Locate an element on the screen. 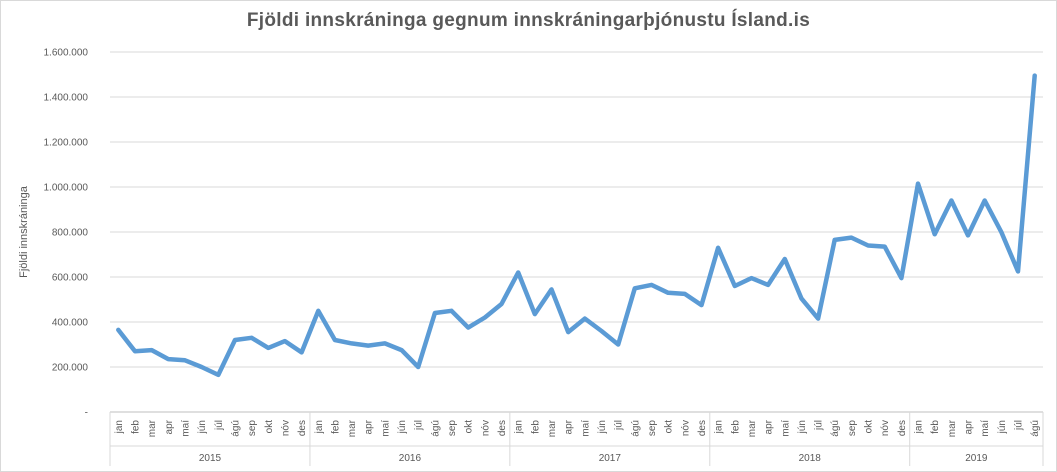 This screenshot has height=472, width=1057. year-label: 2015 is located at coordinates (210, 458).